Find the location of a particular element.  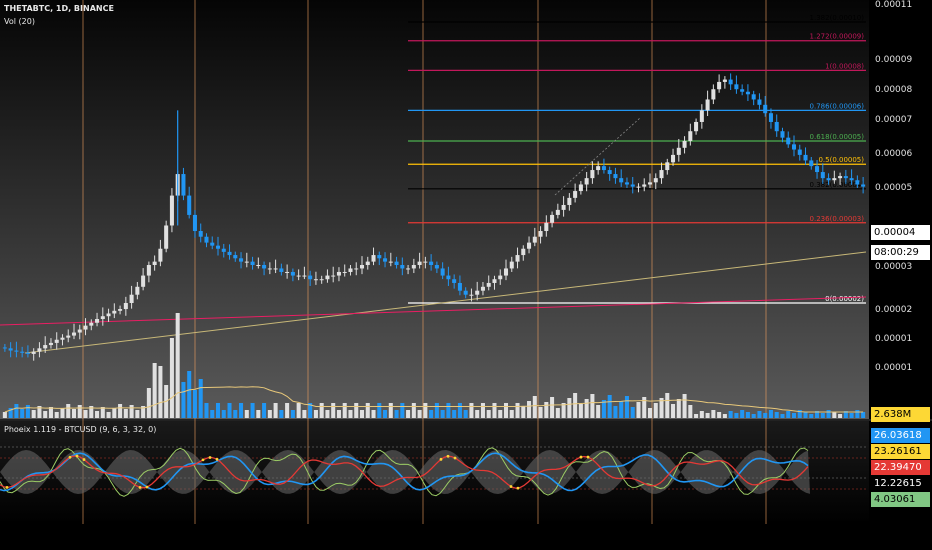

oscillator-lines is located at coordinates (433, 471).